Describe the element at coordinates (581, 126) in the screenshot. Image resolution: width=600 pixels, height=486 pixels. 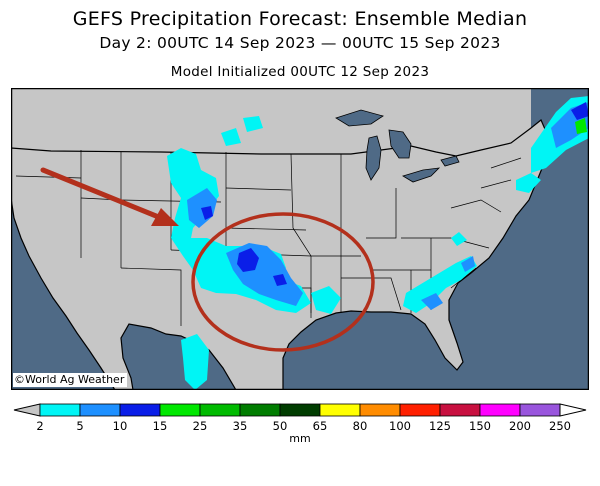
I see `precip-15-25mm` at that location.